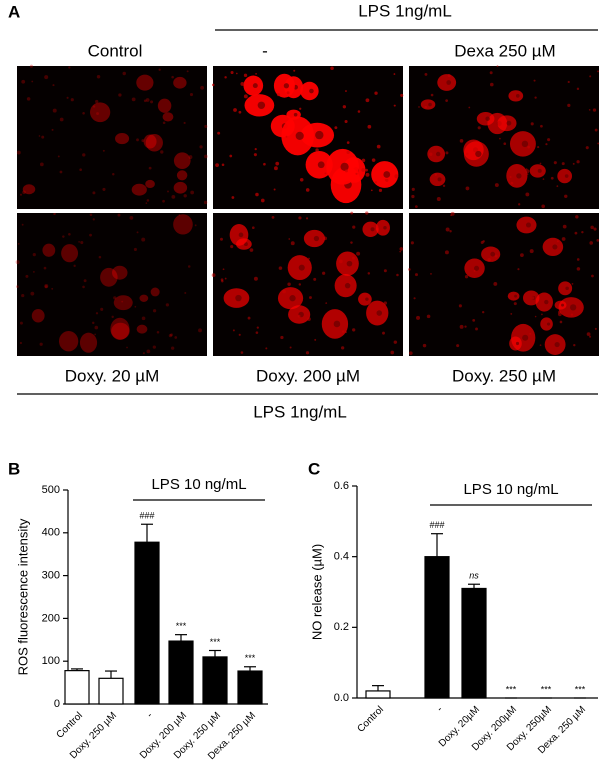 This screenshot has height=768, width=600. I want to click on x-tick-label: Control, so click(370, 719).